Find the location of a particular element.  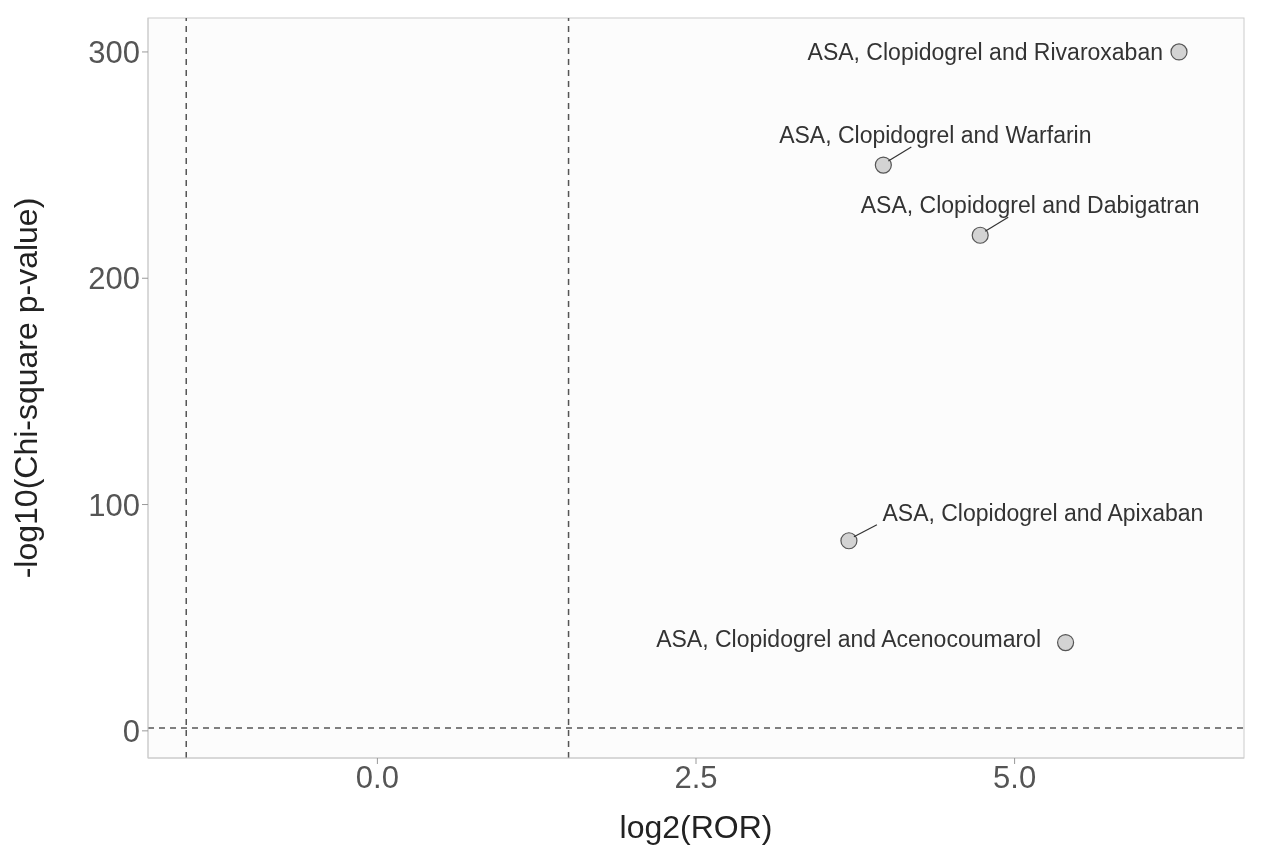

annotation: ASA, Clopidogrel and Acenocoumarol is located at coordinates (849, 638).